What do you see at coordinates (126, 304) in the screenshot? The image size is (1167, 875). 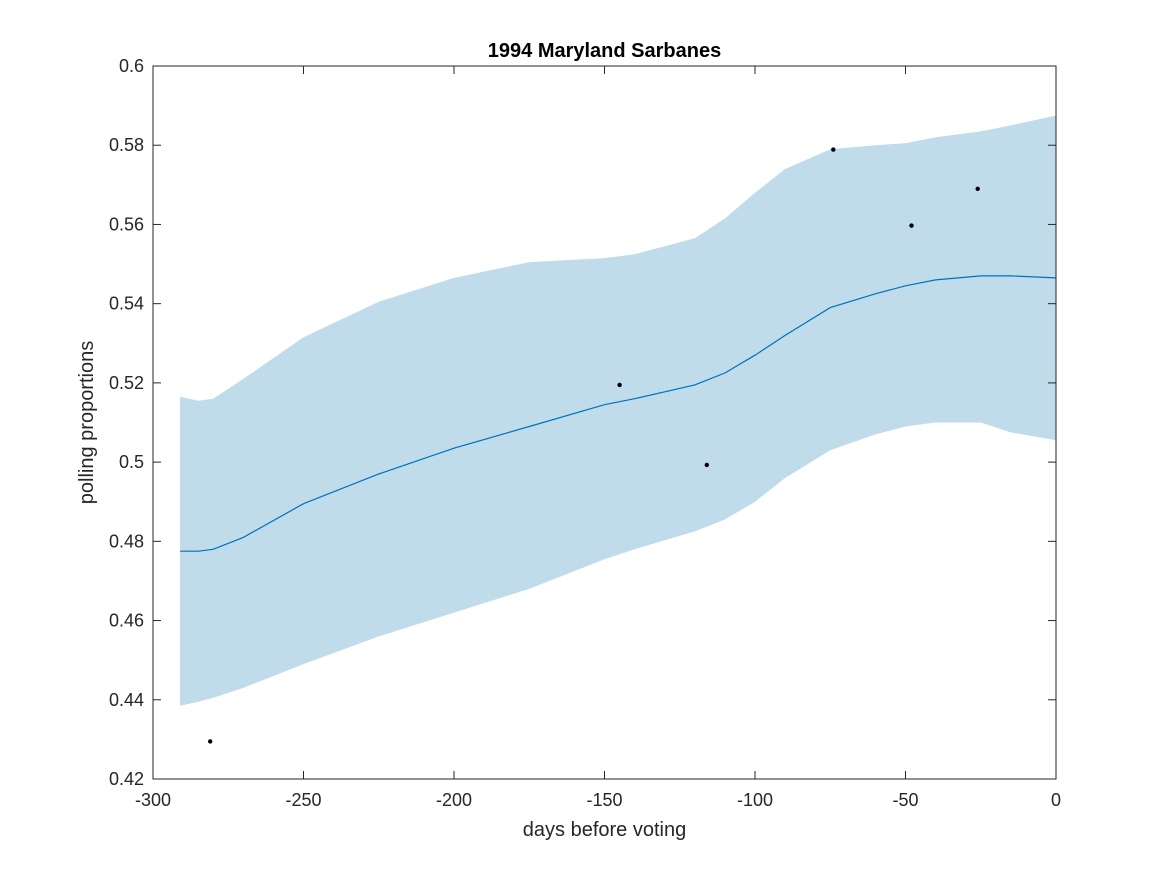 I see `y-tick-label: 0.54` at bounding box center [126, 304].